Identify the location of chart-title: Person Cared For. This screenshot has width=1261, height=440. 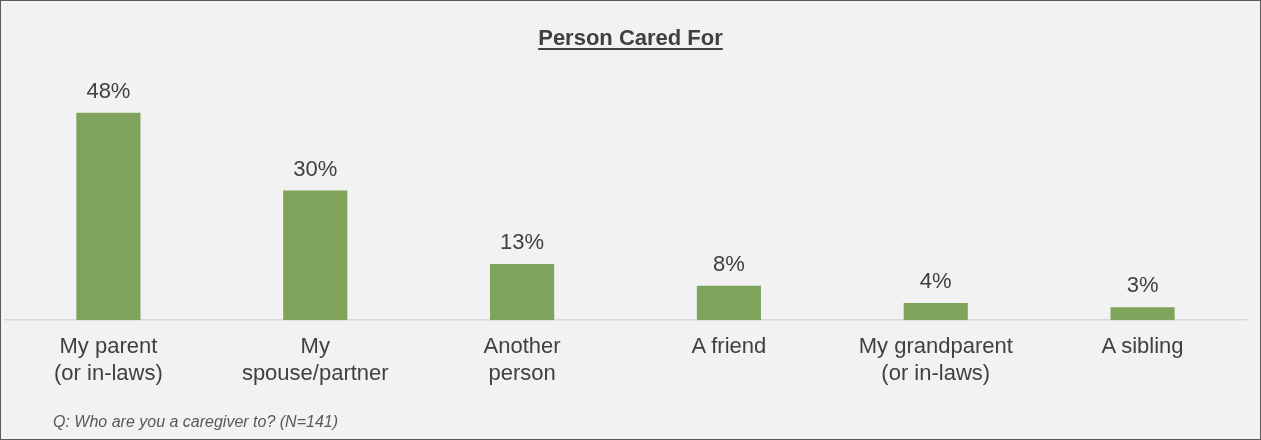
(631, 37).